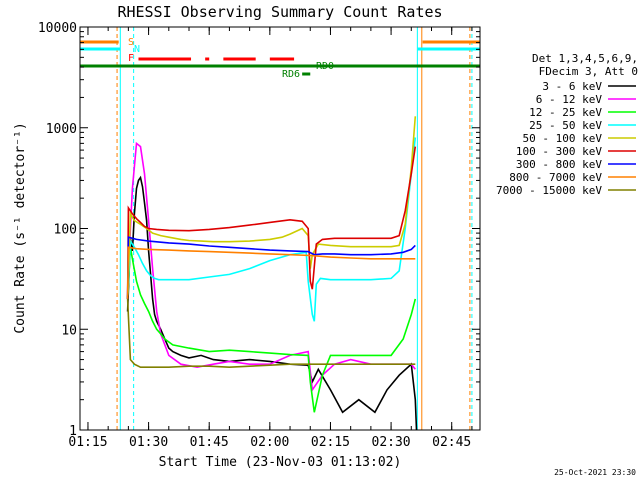  I want to click on flag-label-s: S, so click(131, 42).